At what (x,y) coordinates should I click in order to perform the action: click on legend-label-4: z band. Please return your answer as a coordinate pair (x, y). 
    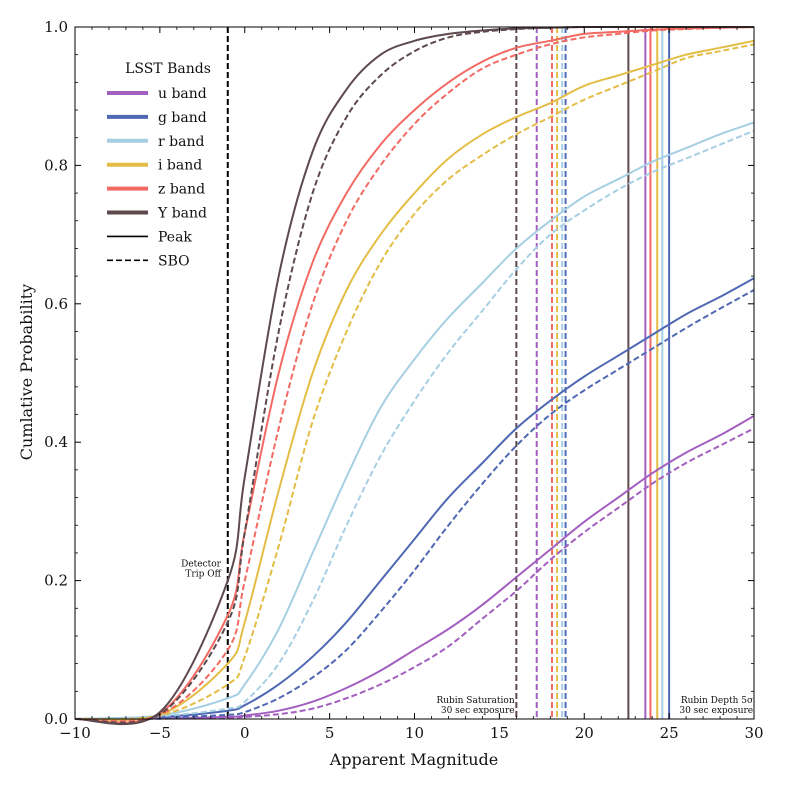
    Looking at the image, I should click on (181, 190).